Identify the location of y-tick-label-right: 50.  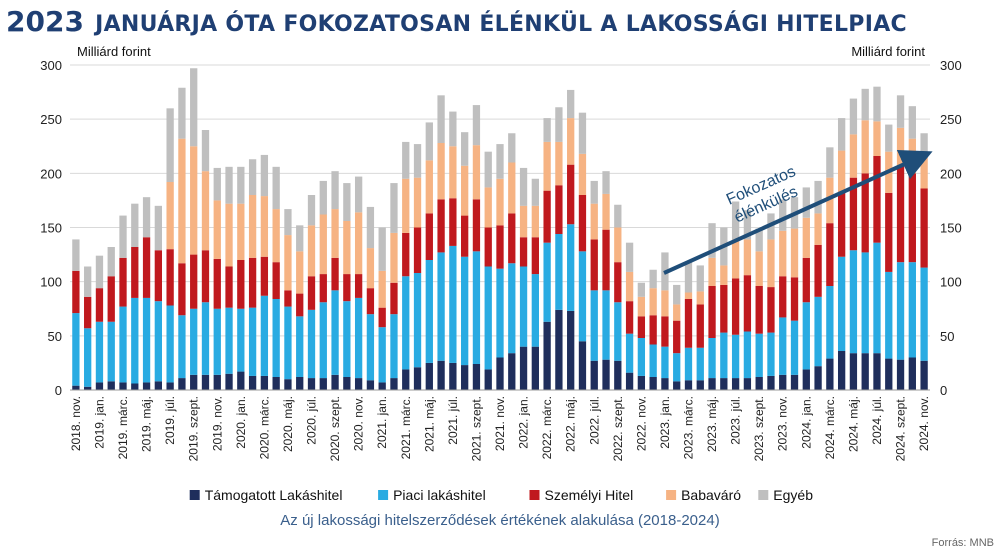
(947, 336).